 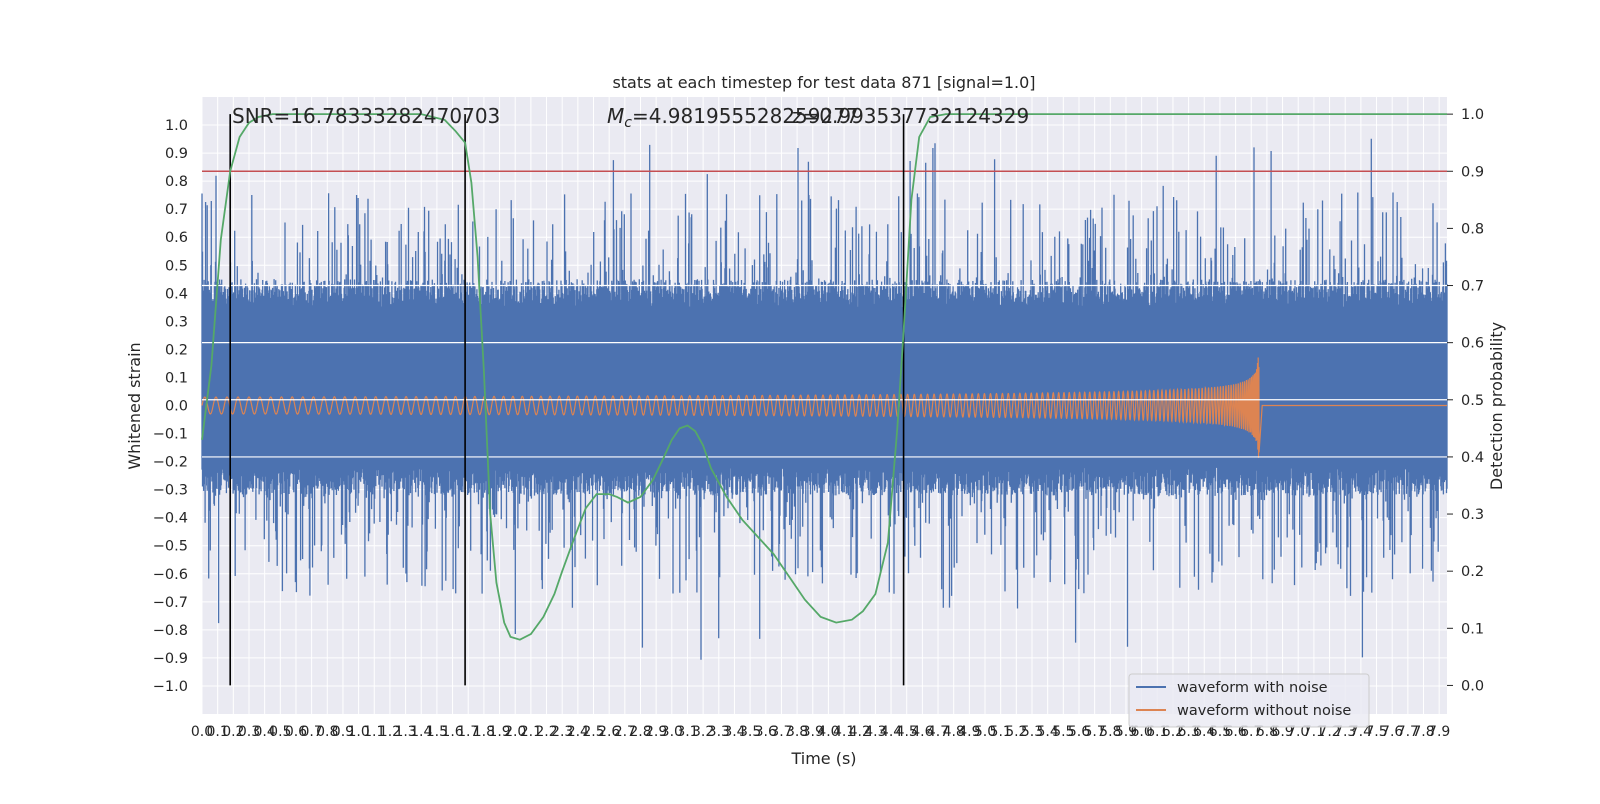 I want to click on y2-tick-label: 0.7, so click(x=1472, y=287).